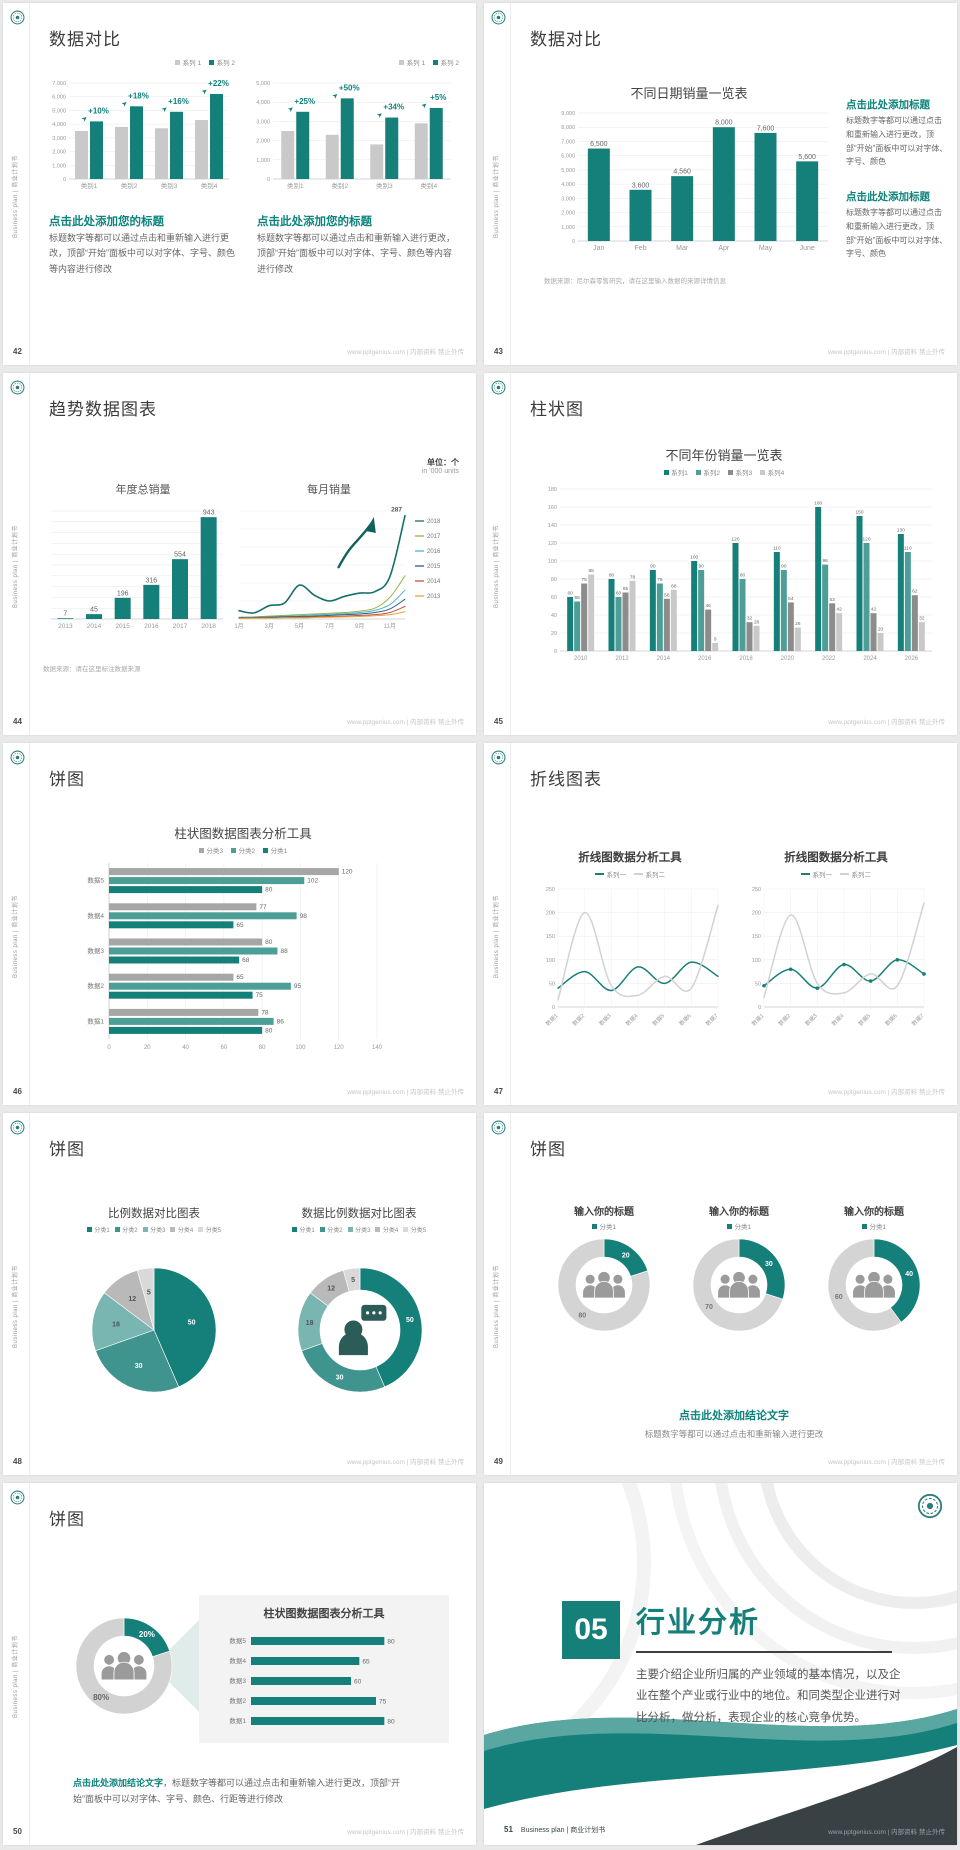  What do you see at coordinates (242, 850) in the screenshot?
I see `legend-item: 分类2` at bounding box center [242, 850].